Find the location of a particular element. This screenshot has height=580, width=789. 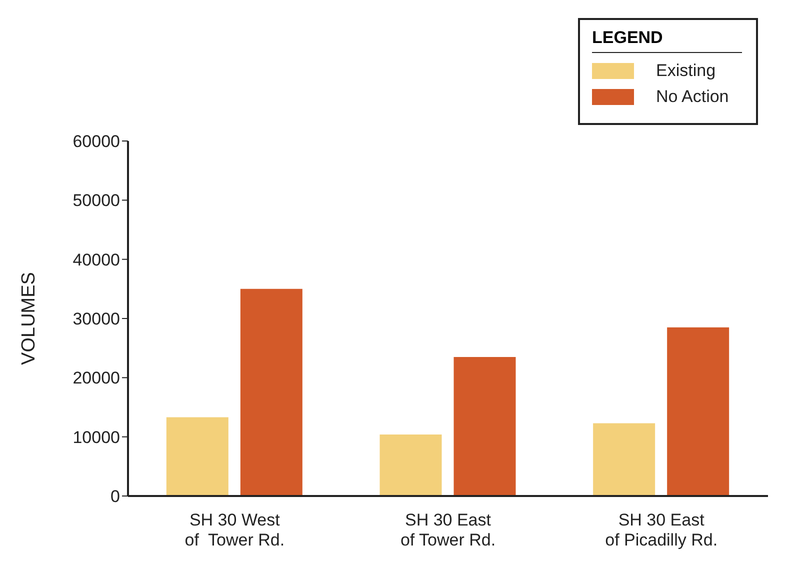

legend-label: Existing is located at coordinates (686, 71).